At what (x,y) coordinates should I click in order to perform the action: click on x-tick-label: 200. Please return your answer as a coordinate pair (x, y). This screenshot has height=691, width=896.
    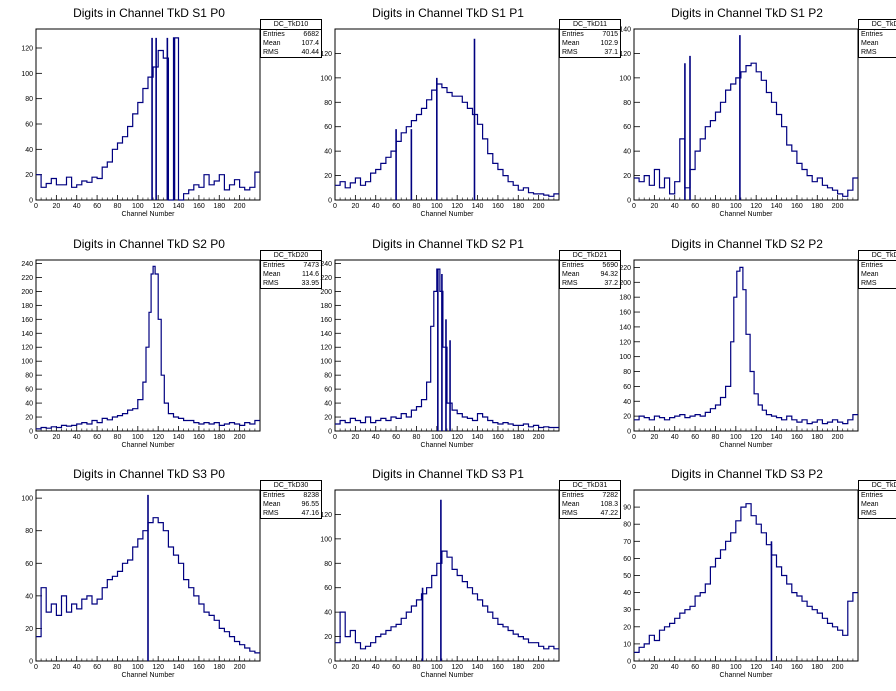
    Looking at the image, I should click on (240, 437).